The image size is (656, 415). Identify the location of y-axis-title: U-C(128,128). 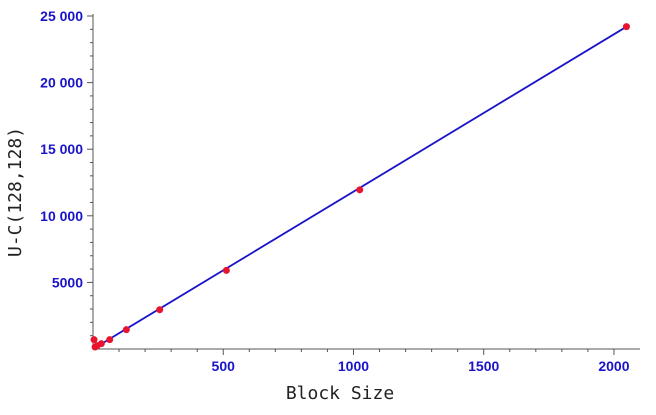
(15, 192).